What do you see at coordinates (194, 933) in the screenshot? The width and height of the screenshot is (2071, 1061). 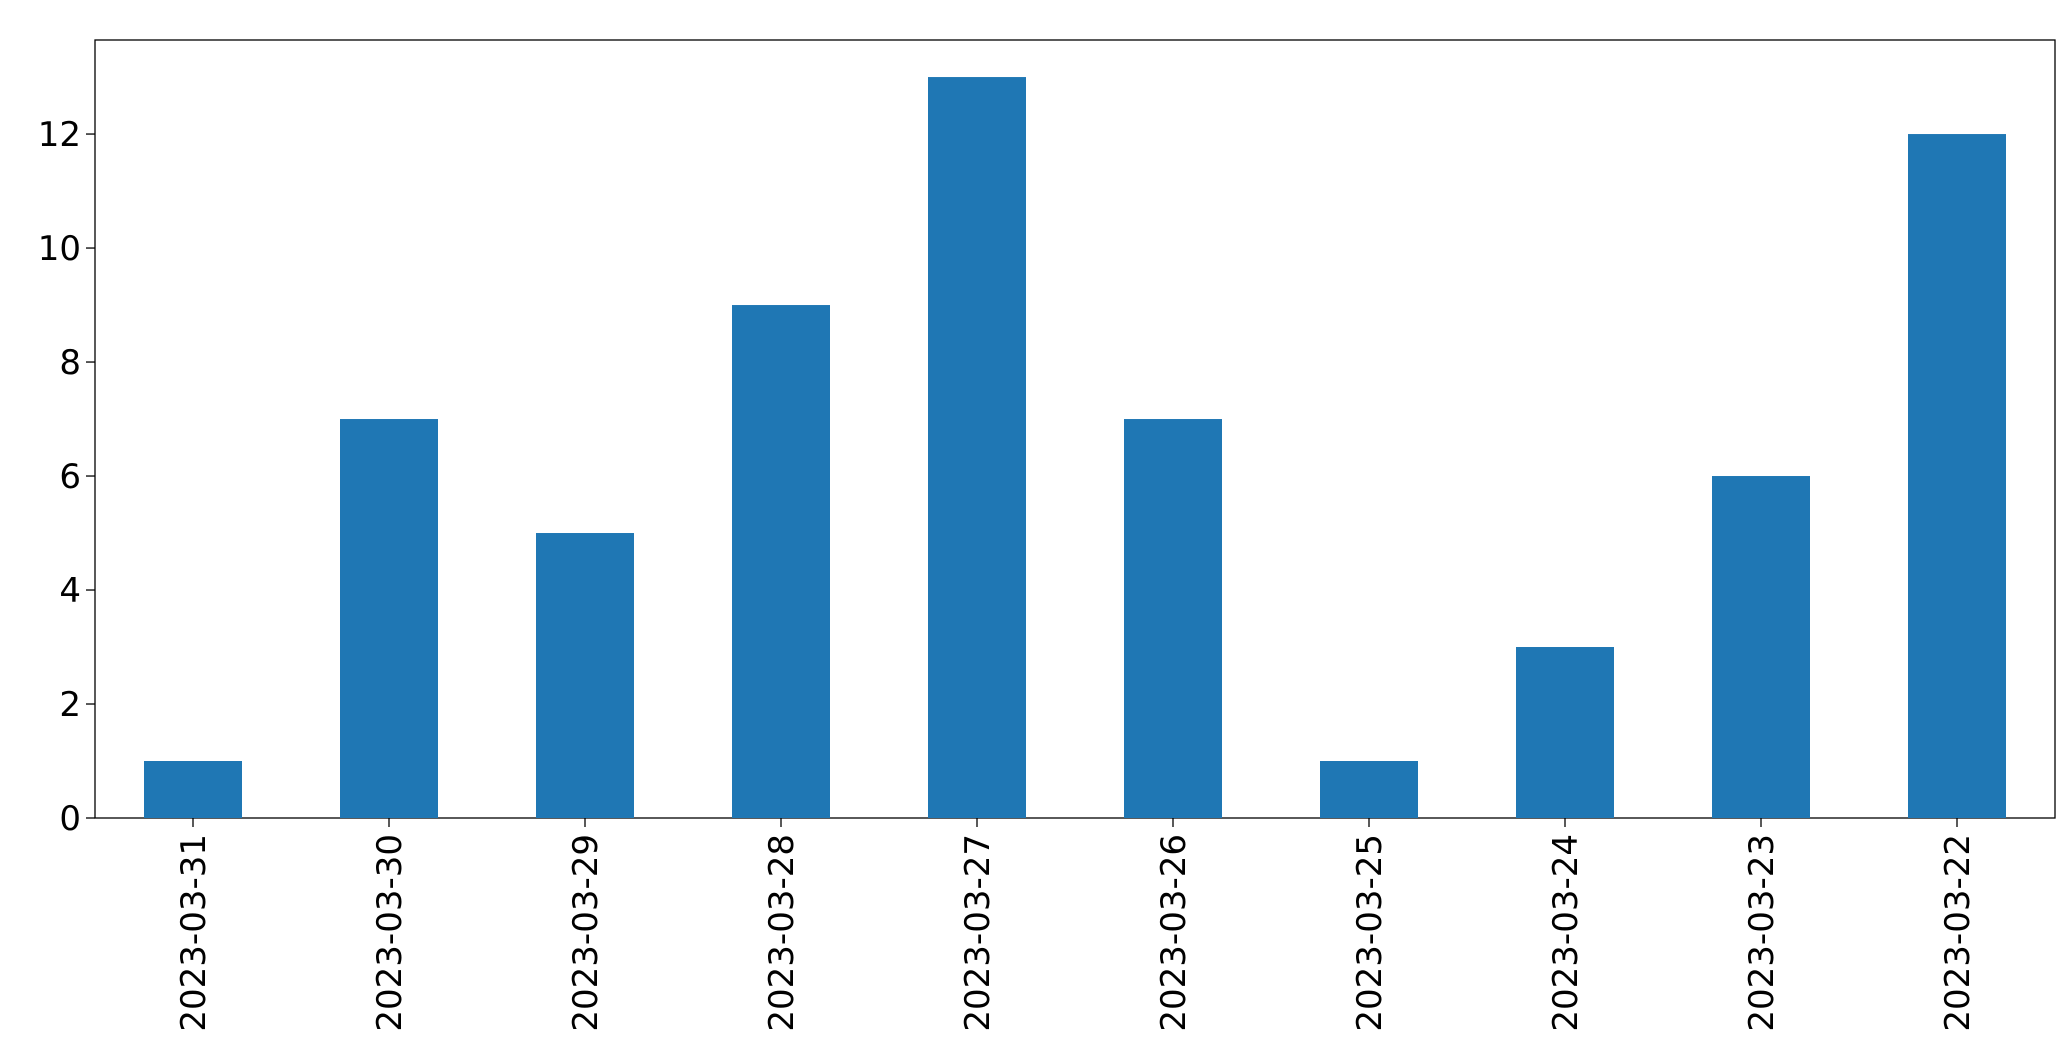 I see `x-tick-label: 2023-03-31` at bounding box center [194, 933].